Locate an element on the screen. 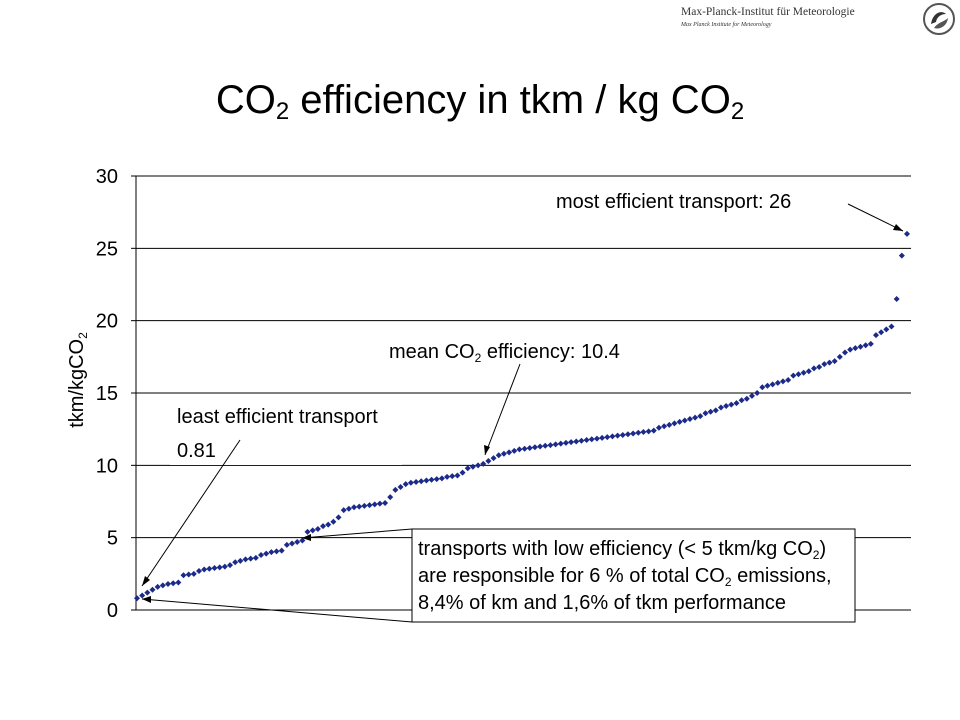  annotation-most-efficient: most efficient transport: 26 is located at coordinates (673, 202).